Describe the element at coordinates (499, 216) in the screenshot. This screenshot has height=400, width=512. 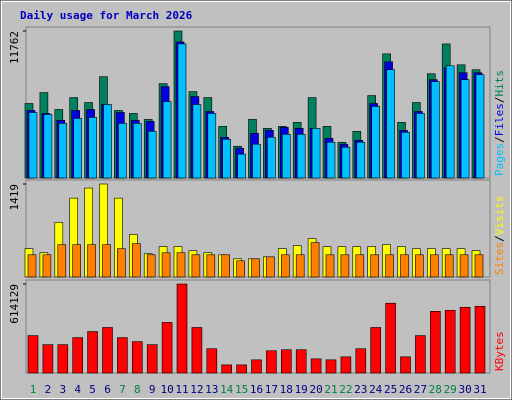
I see `legend-entry: Visits` at that location.